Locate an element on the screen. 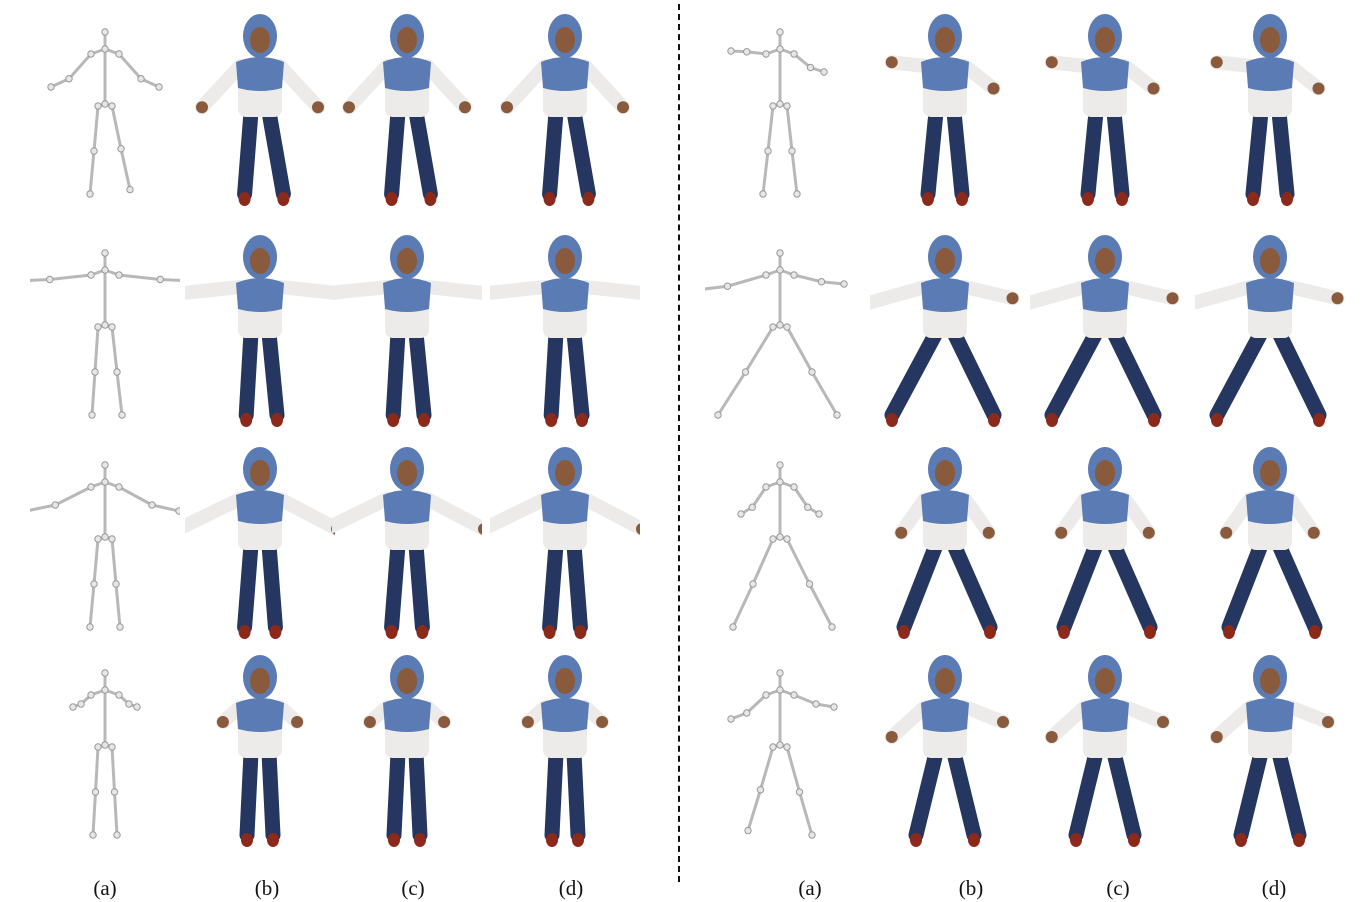 The image size is (1368, 902). left-row1-col-a is located at coordinates (105, 106).